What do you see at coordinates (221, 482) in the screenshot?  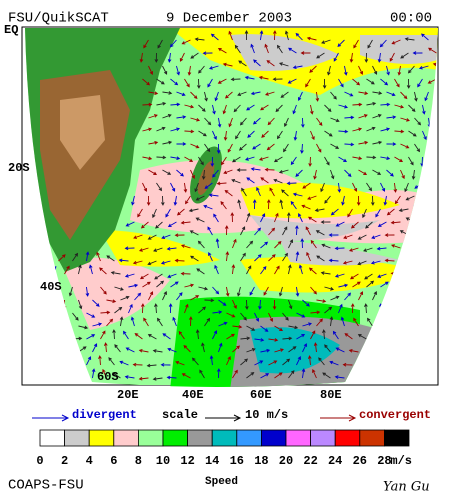 I see `colorbar-title: Speed` at bounding box center [221, 482].